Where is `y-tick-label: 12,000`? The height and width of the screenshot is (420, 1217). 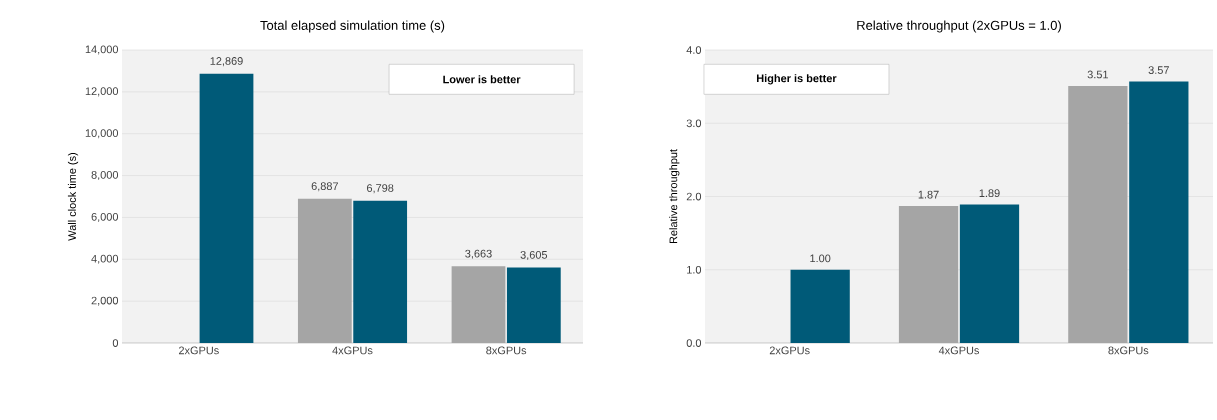
y-tick-label: 12,000 is located at coordinates (102, 92).